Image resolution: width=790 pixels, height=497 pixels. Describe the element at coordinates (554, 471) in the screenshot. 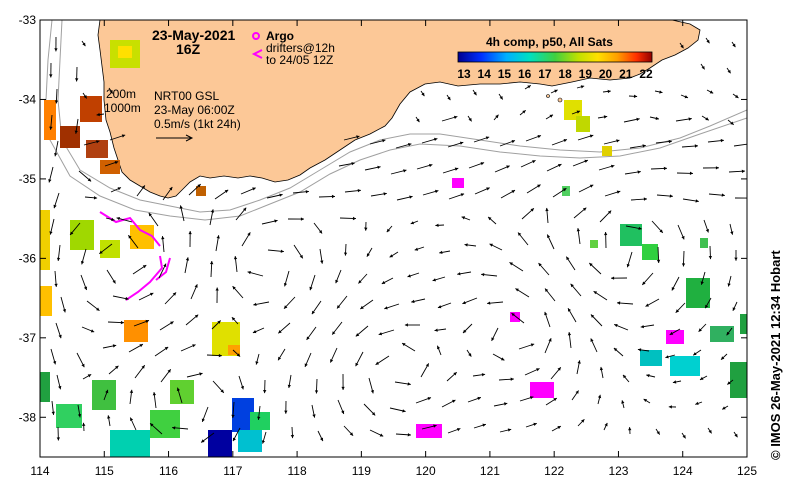

I see `lon-tick-label: 122` at that location.